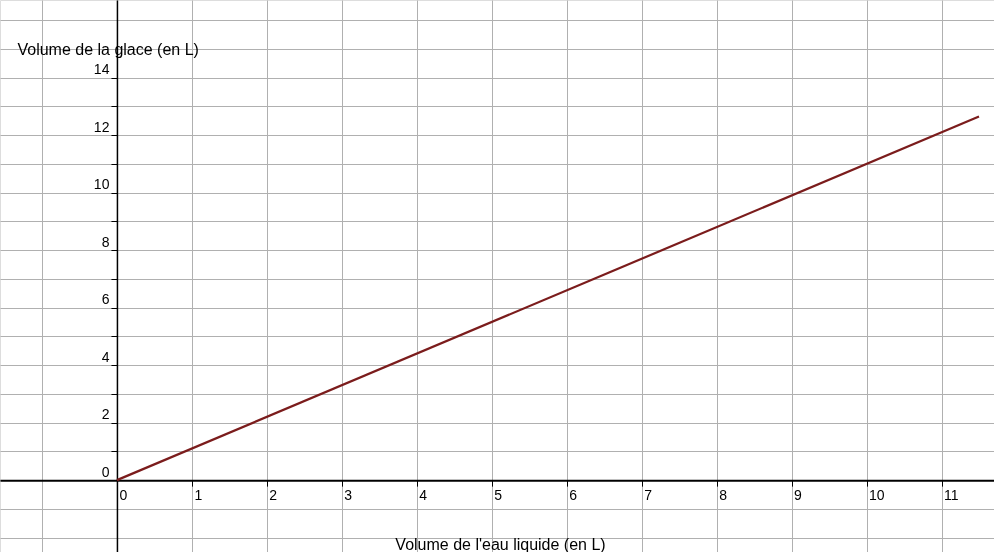  I want to click on y-tick-label: 0, so click(105, 471).